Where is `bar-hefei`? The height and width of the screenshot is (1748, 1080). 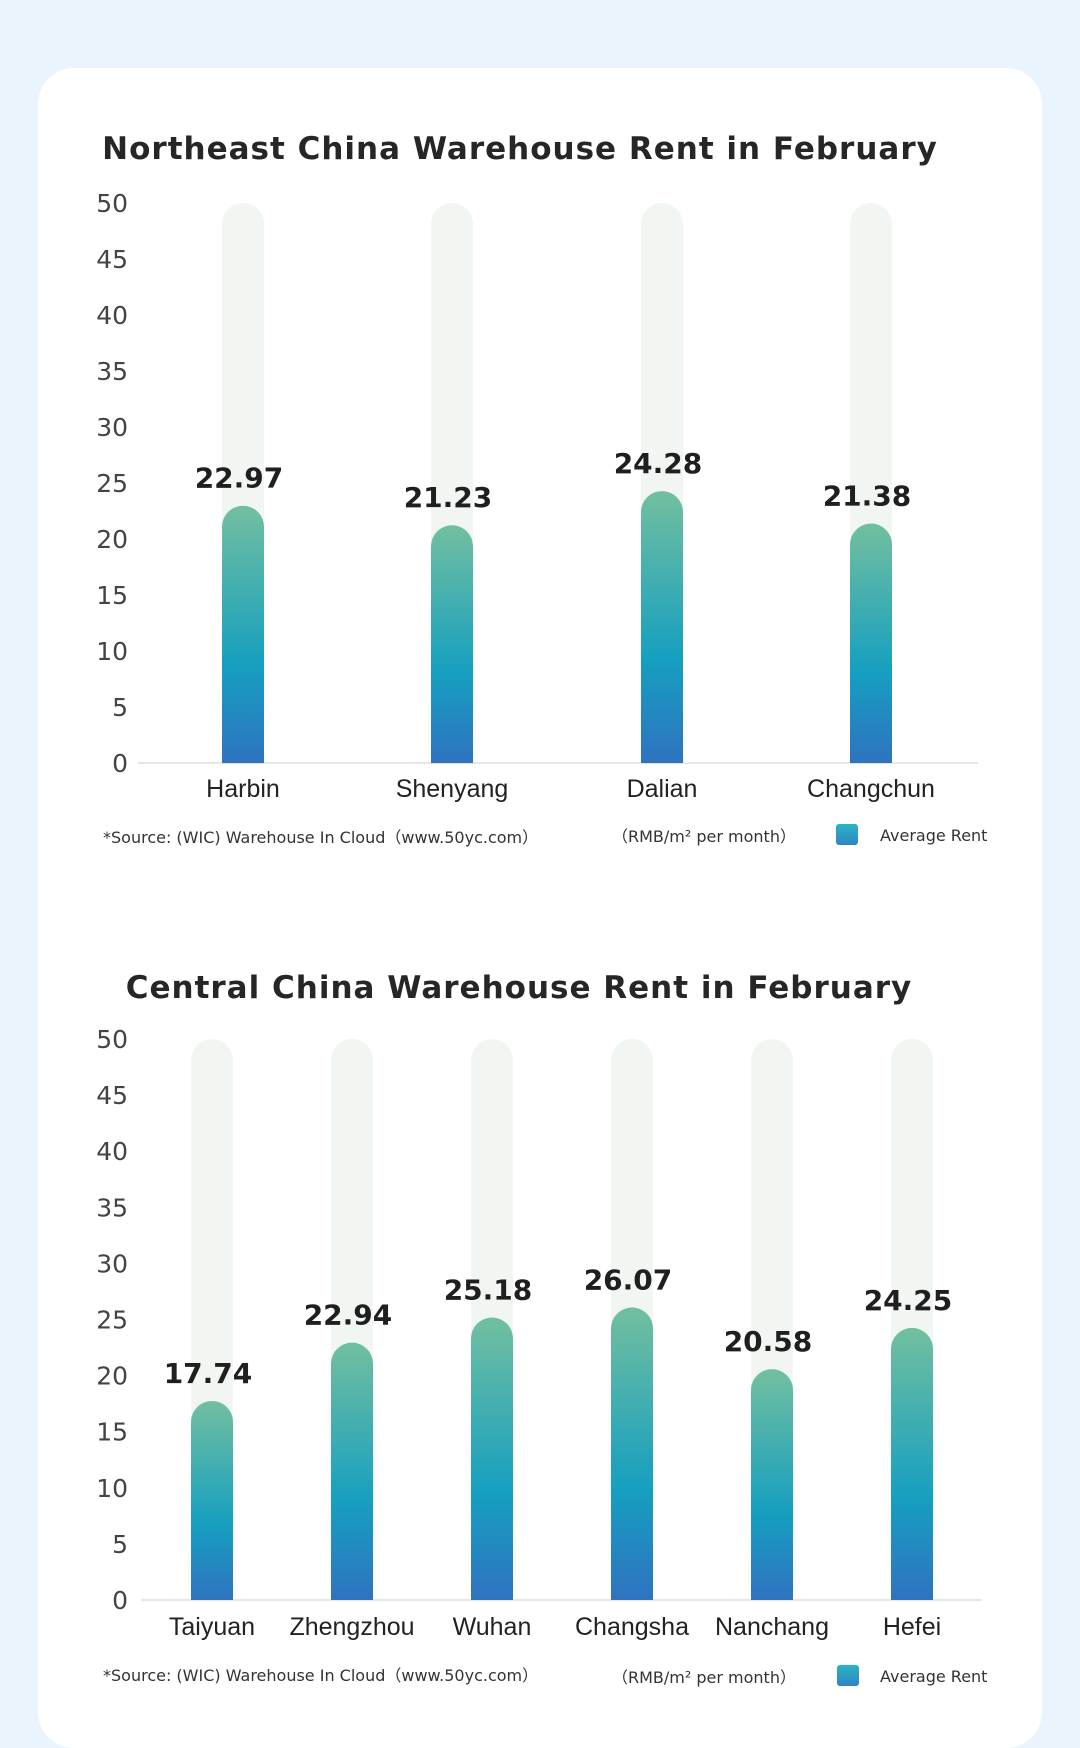
bar-hefei is located at coordinates (912, 1463).